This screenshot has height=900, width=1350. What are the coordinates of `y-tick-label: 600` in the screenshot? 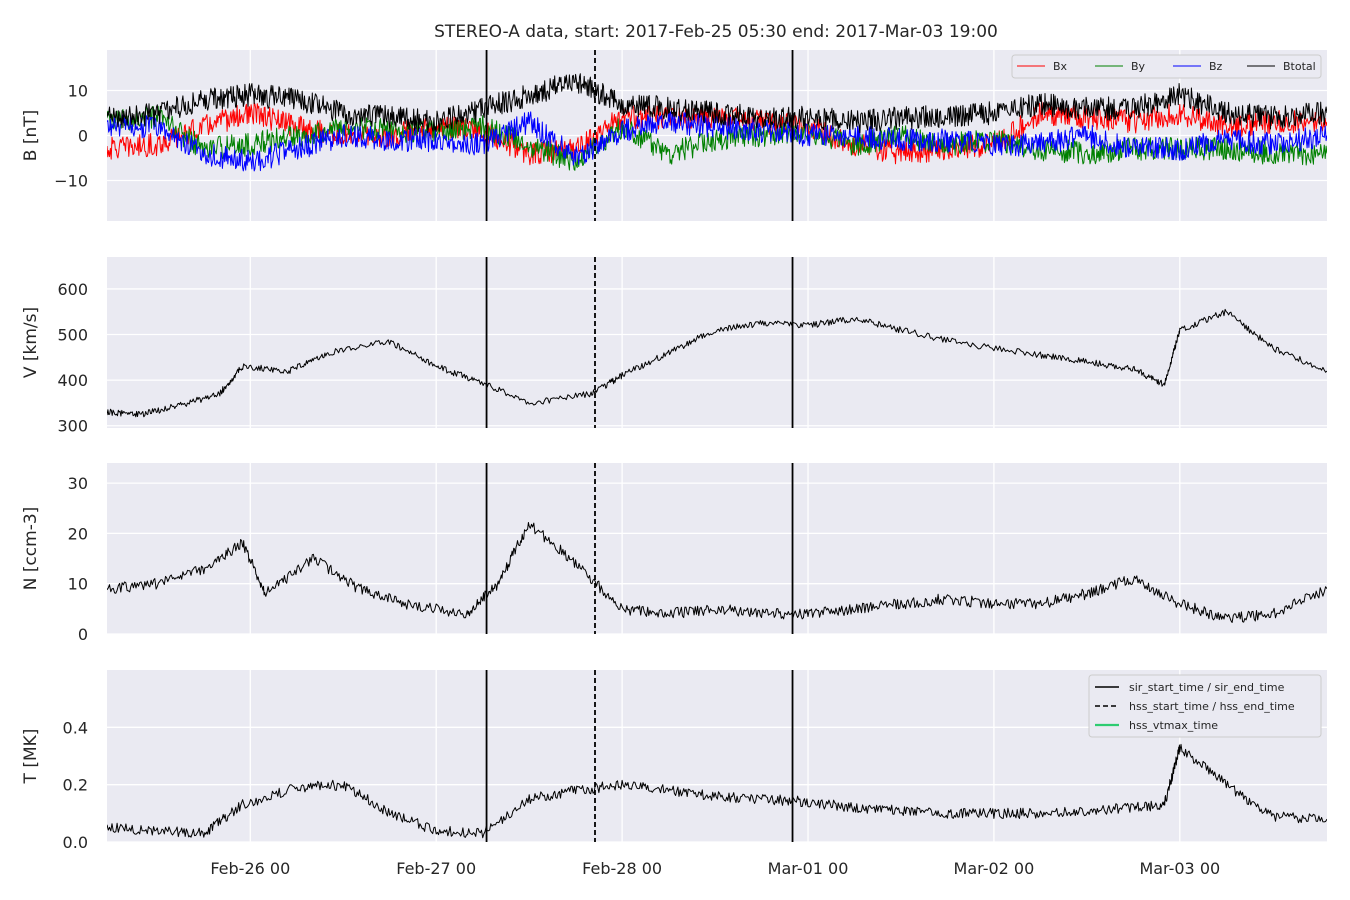 It's located at (72, 289).